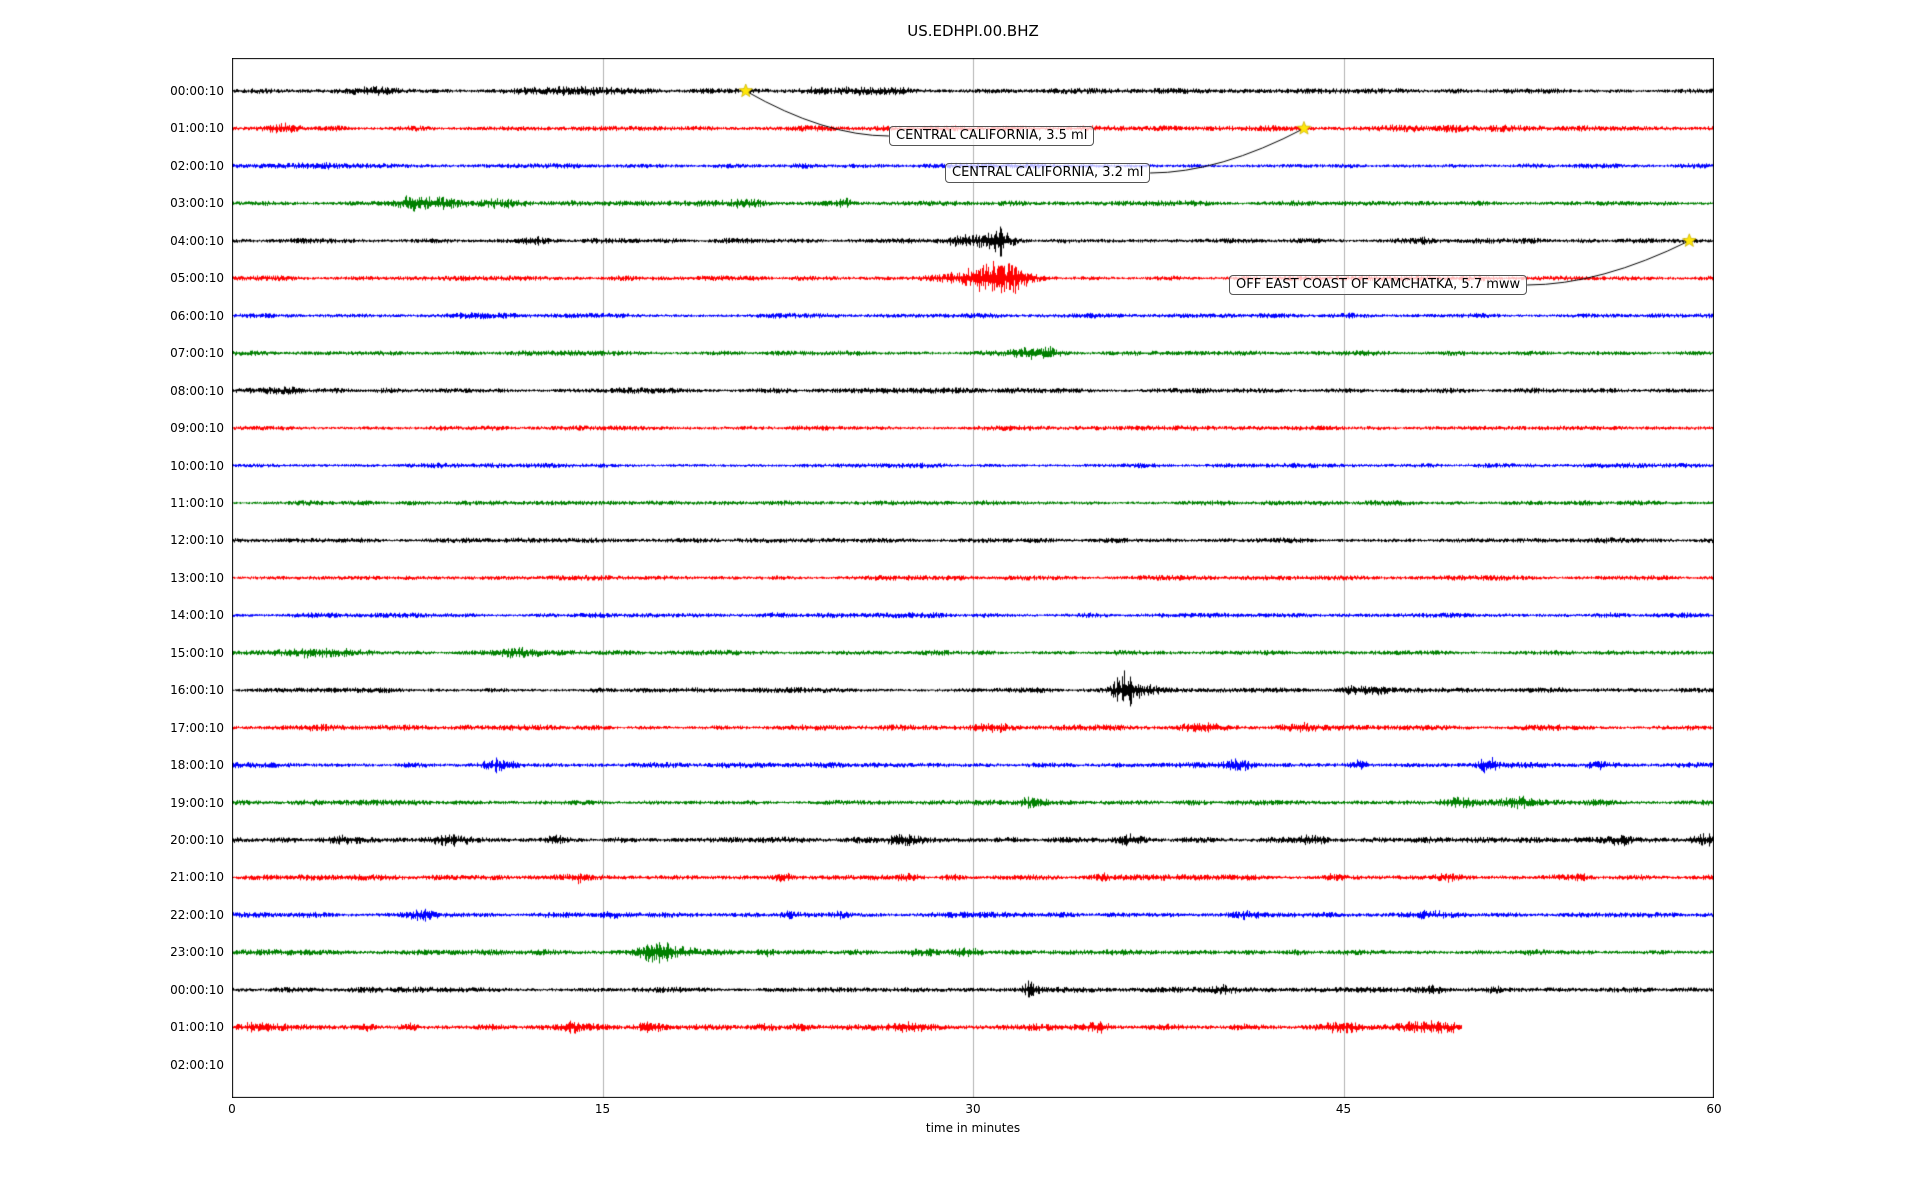  Describe the element at coordinates (197, 240) in the screenshot. I see `row-time-label: 04:00:10` at that location.